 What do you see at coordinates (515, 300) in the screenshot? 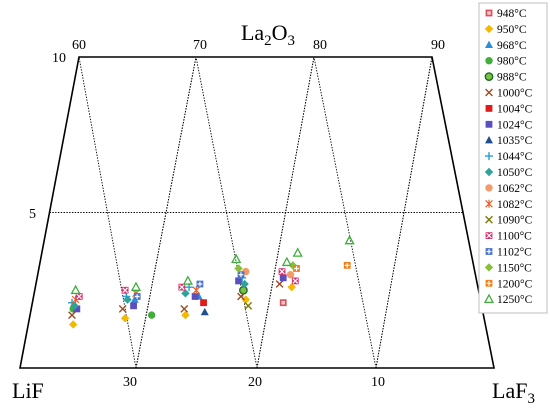
I see `legend-label: 1250°C` at bounding box center [515, 300].